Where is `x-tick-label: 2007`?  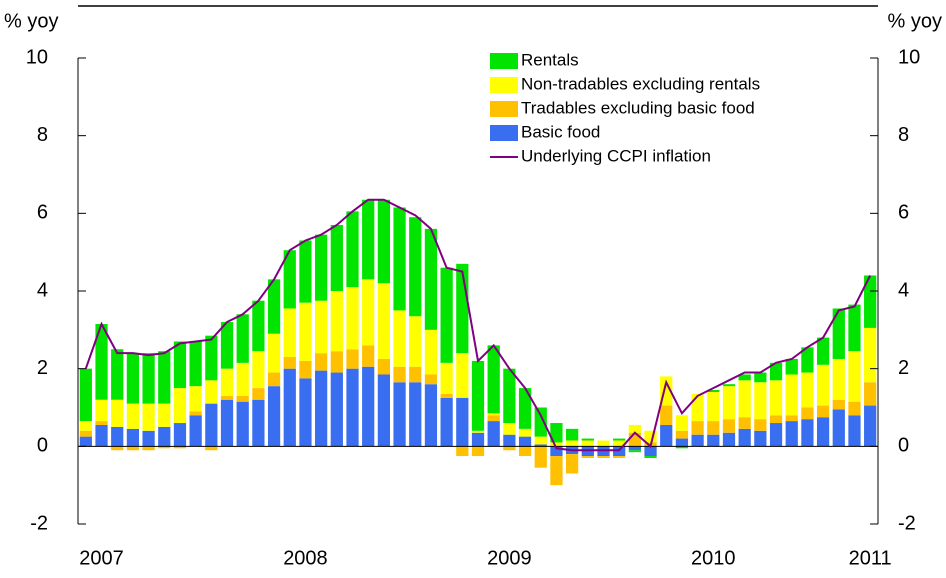 x-tick-label: 2007 is located at coordinates (101, 558).